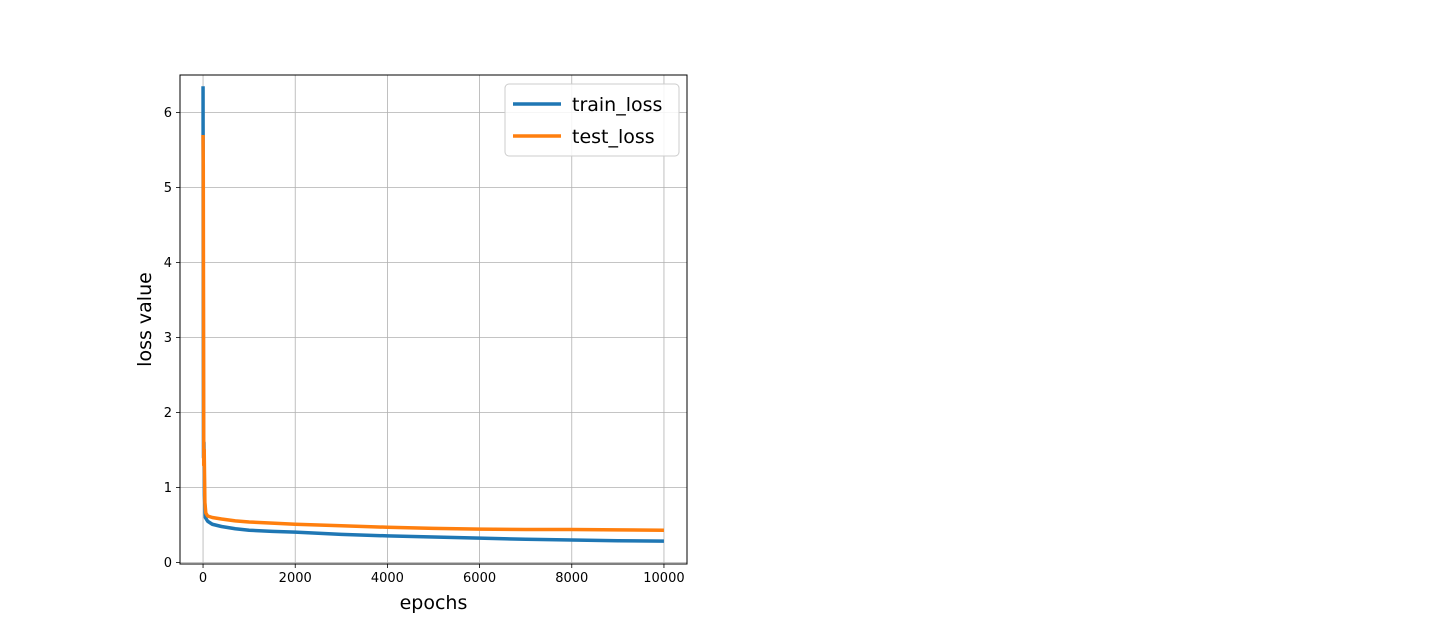 The width and height of the screenshot is (1440, 633). I want to click on legend: train_loss test_loss, so click(592, 120).